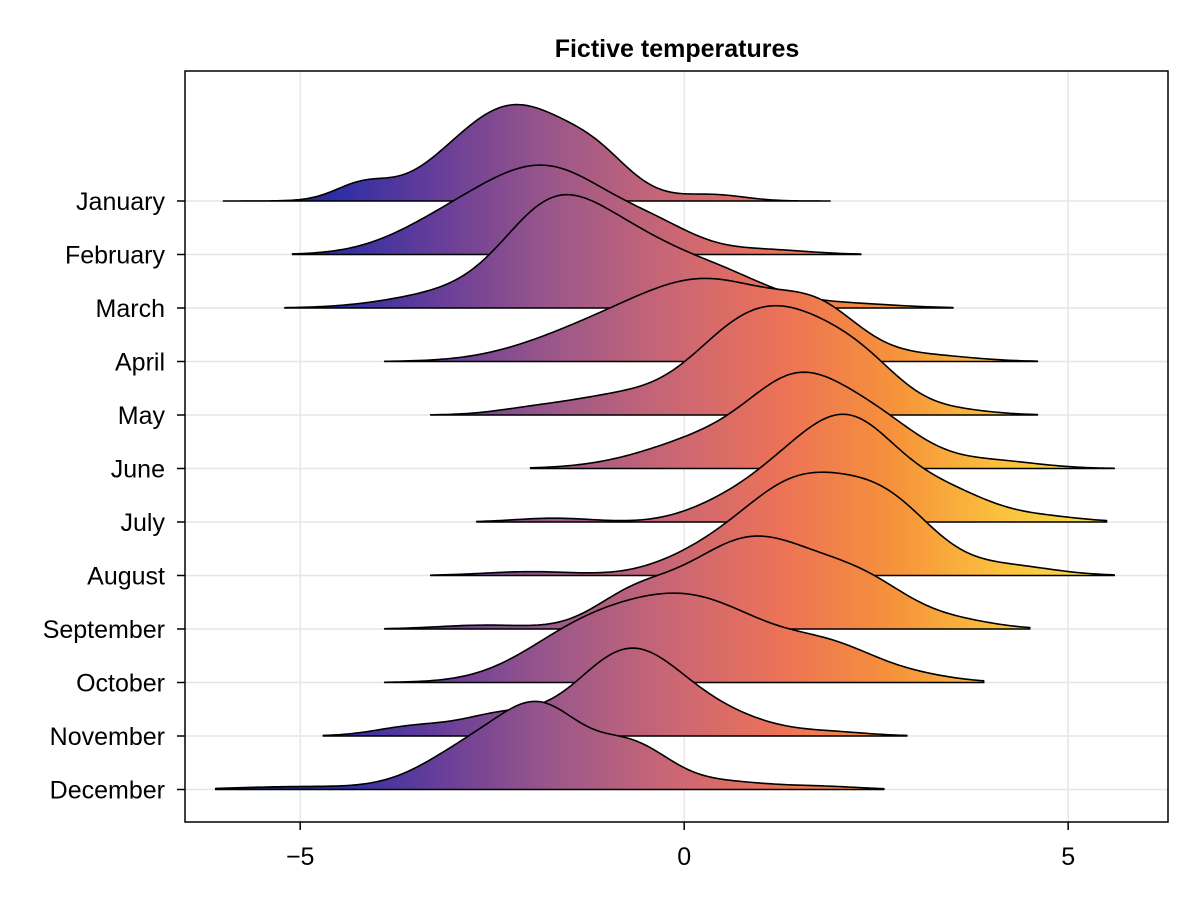 This screenshot has width=1200, height=900. Describe the element at coordinates (300, 857) in the screenshot. I see `x-tick-label: −5` at that location.